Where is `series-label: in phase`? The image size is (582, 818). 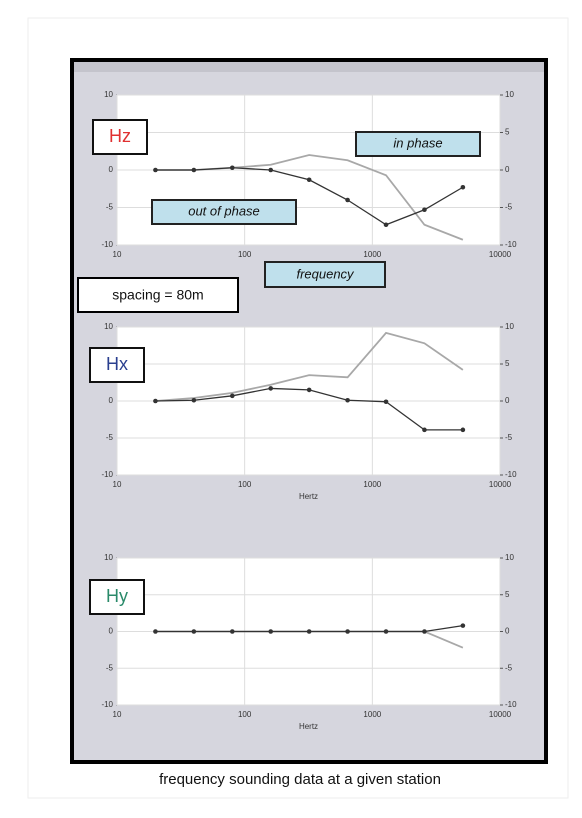
series-label: in phase is located at coordinates (417, 142).